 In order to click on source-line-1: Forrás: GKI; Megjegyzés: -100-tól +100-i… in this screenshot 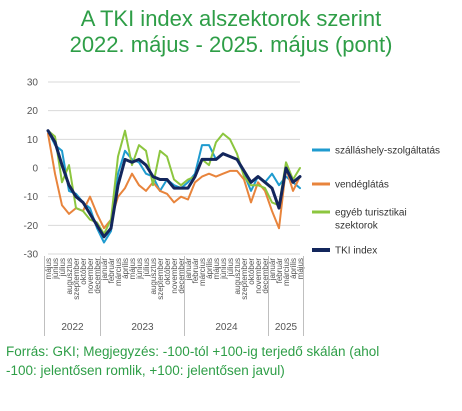, I will do `click(193, 351)`.